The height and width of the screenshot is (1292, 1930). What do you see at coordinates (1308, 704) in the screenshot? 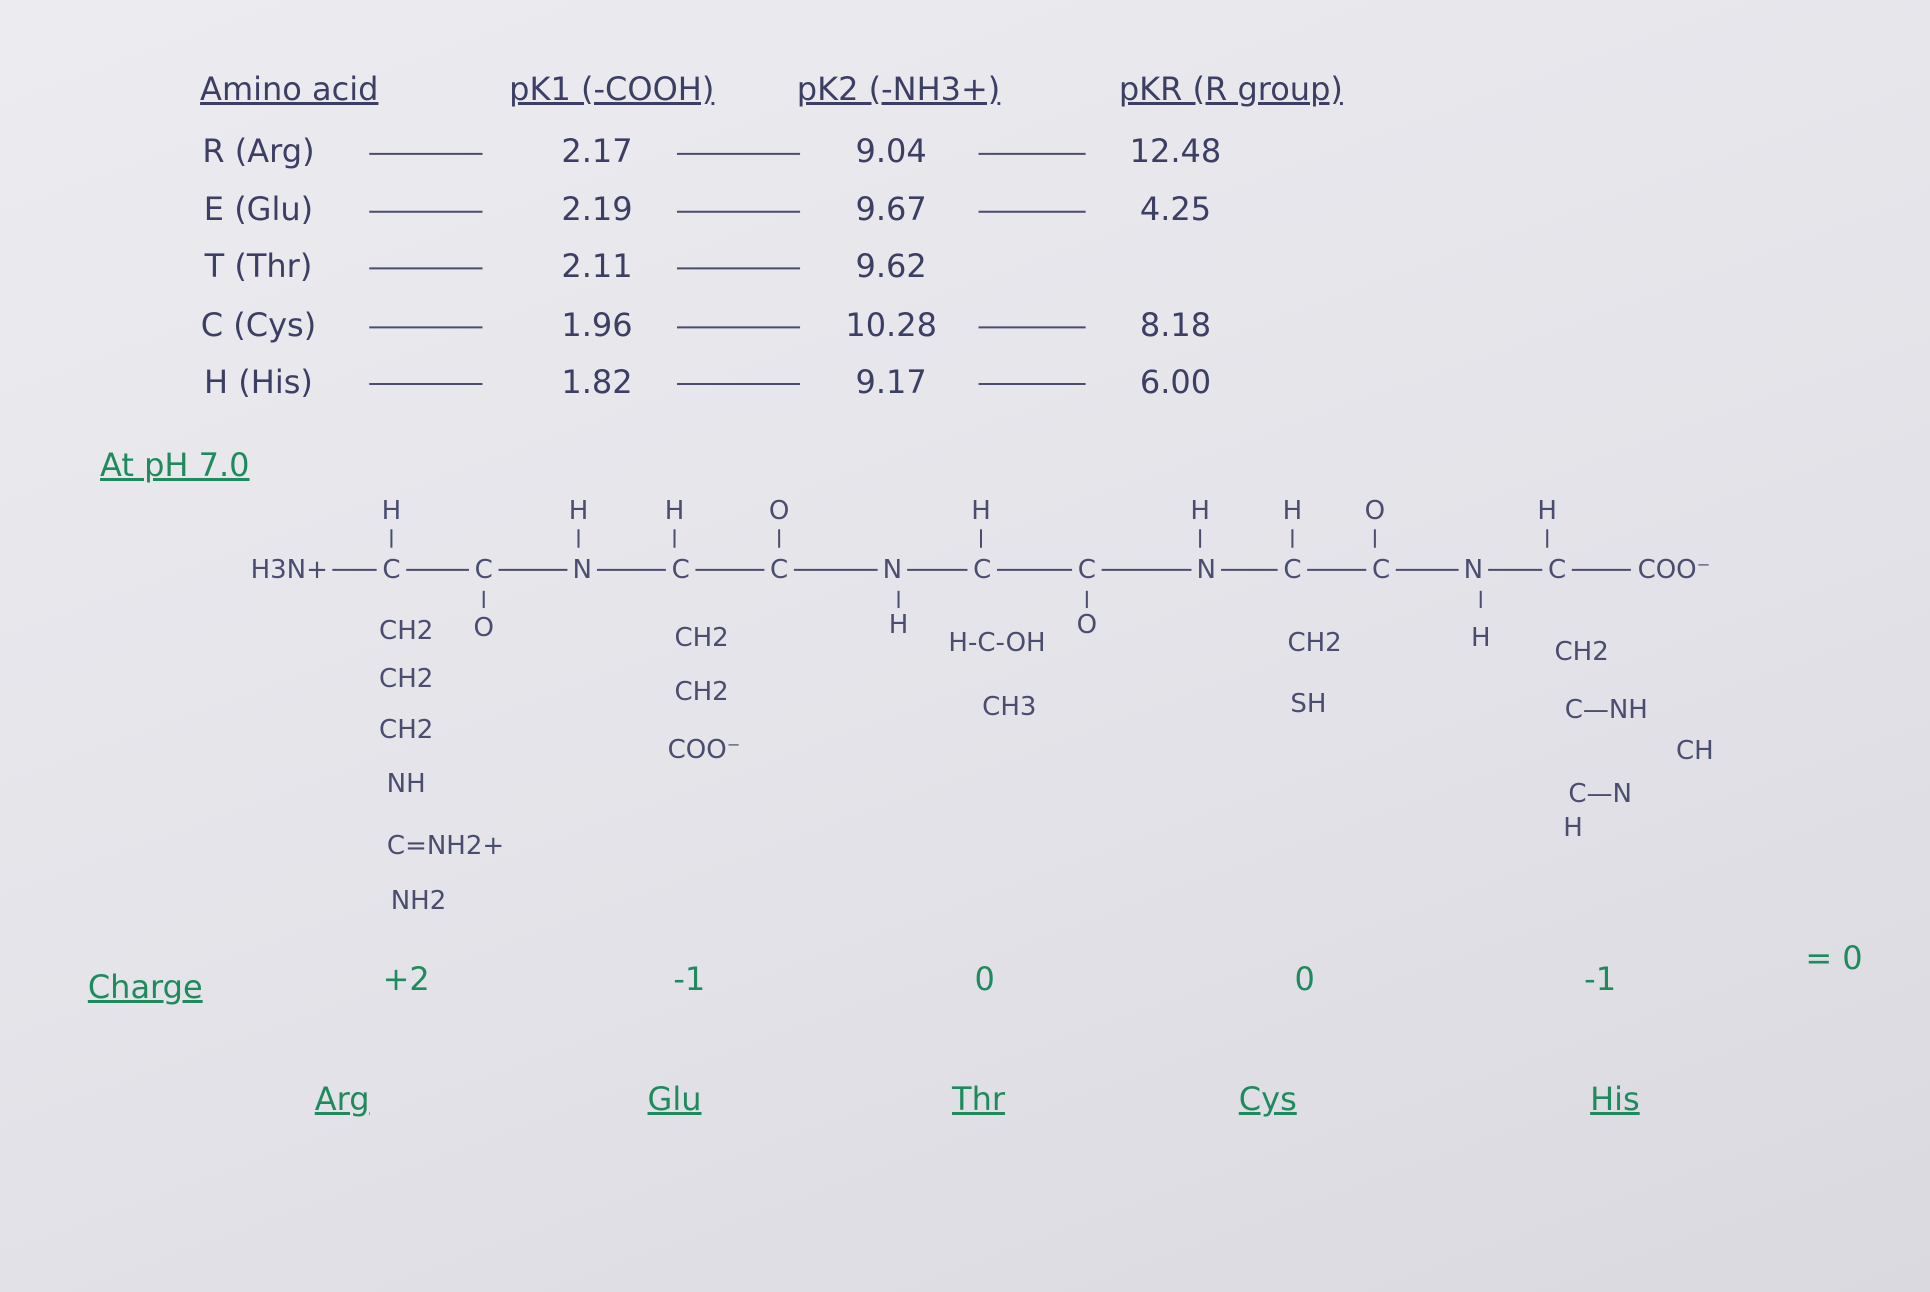
I see `atom: SH` at bounding box center [1308, 704].